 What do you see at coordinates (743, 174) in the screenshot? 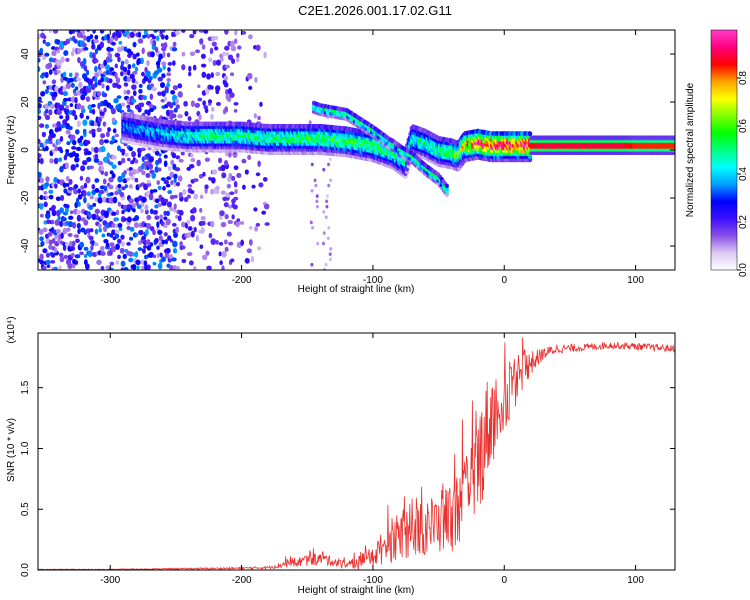
I see `colorbar-ticks: 0.00.20.40.60.8` at bounding box center [743, 174].